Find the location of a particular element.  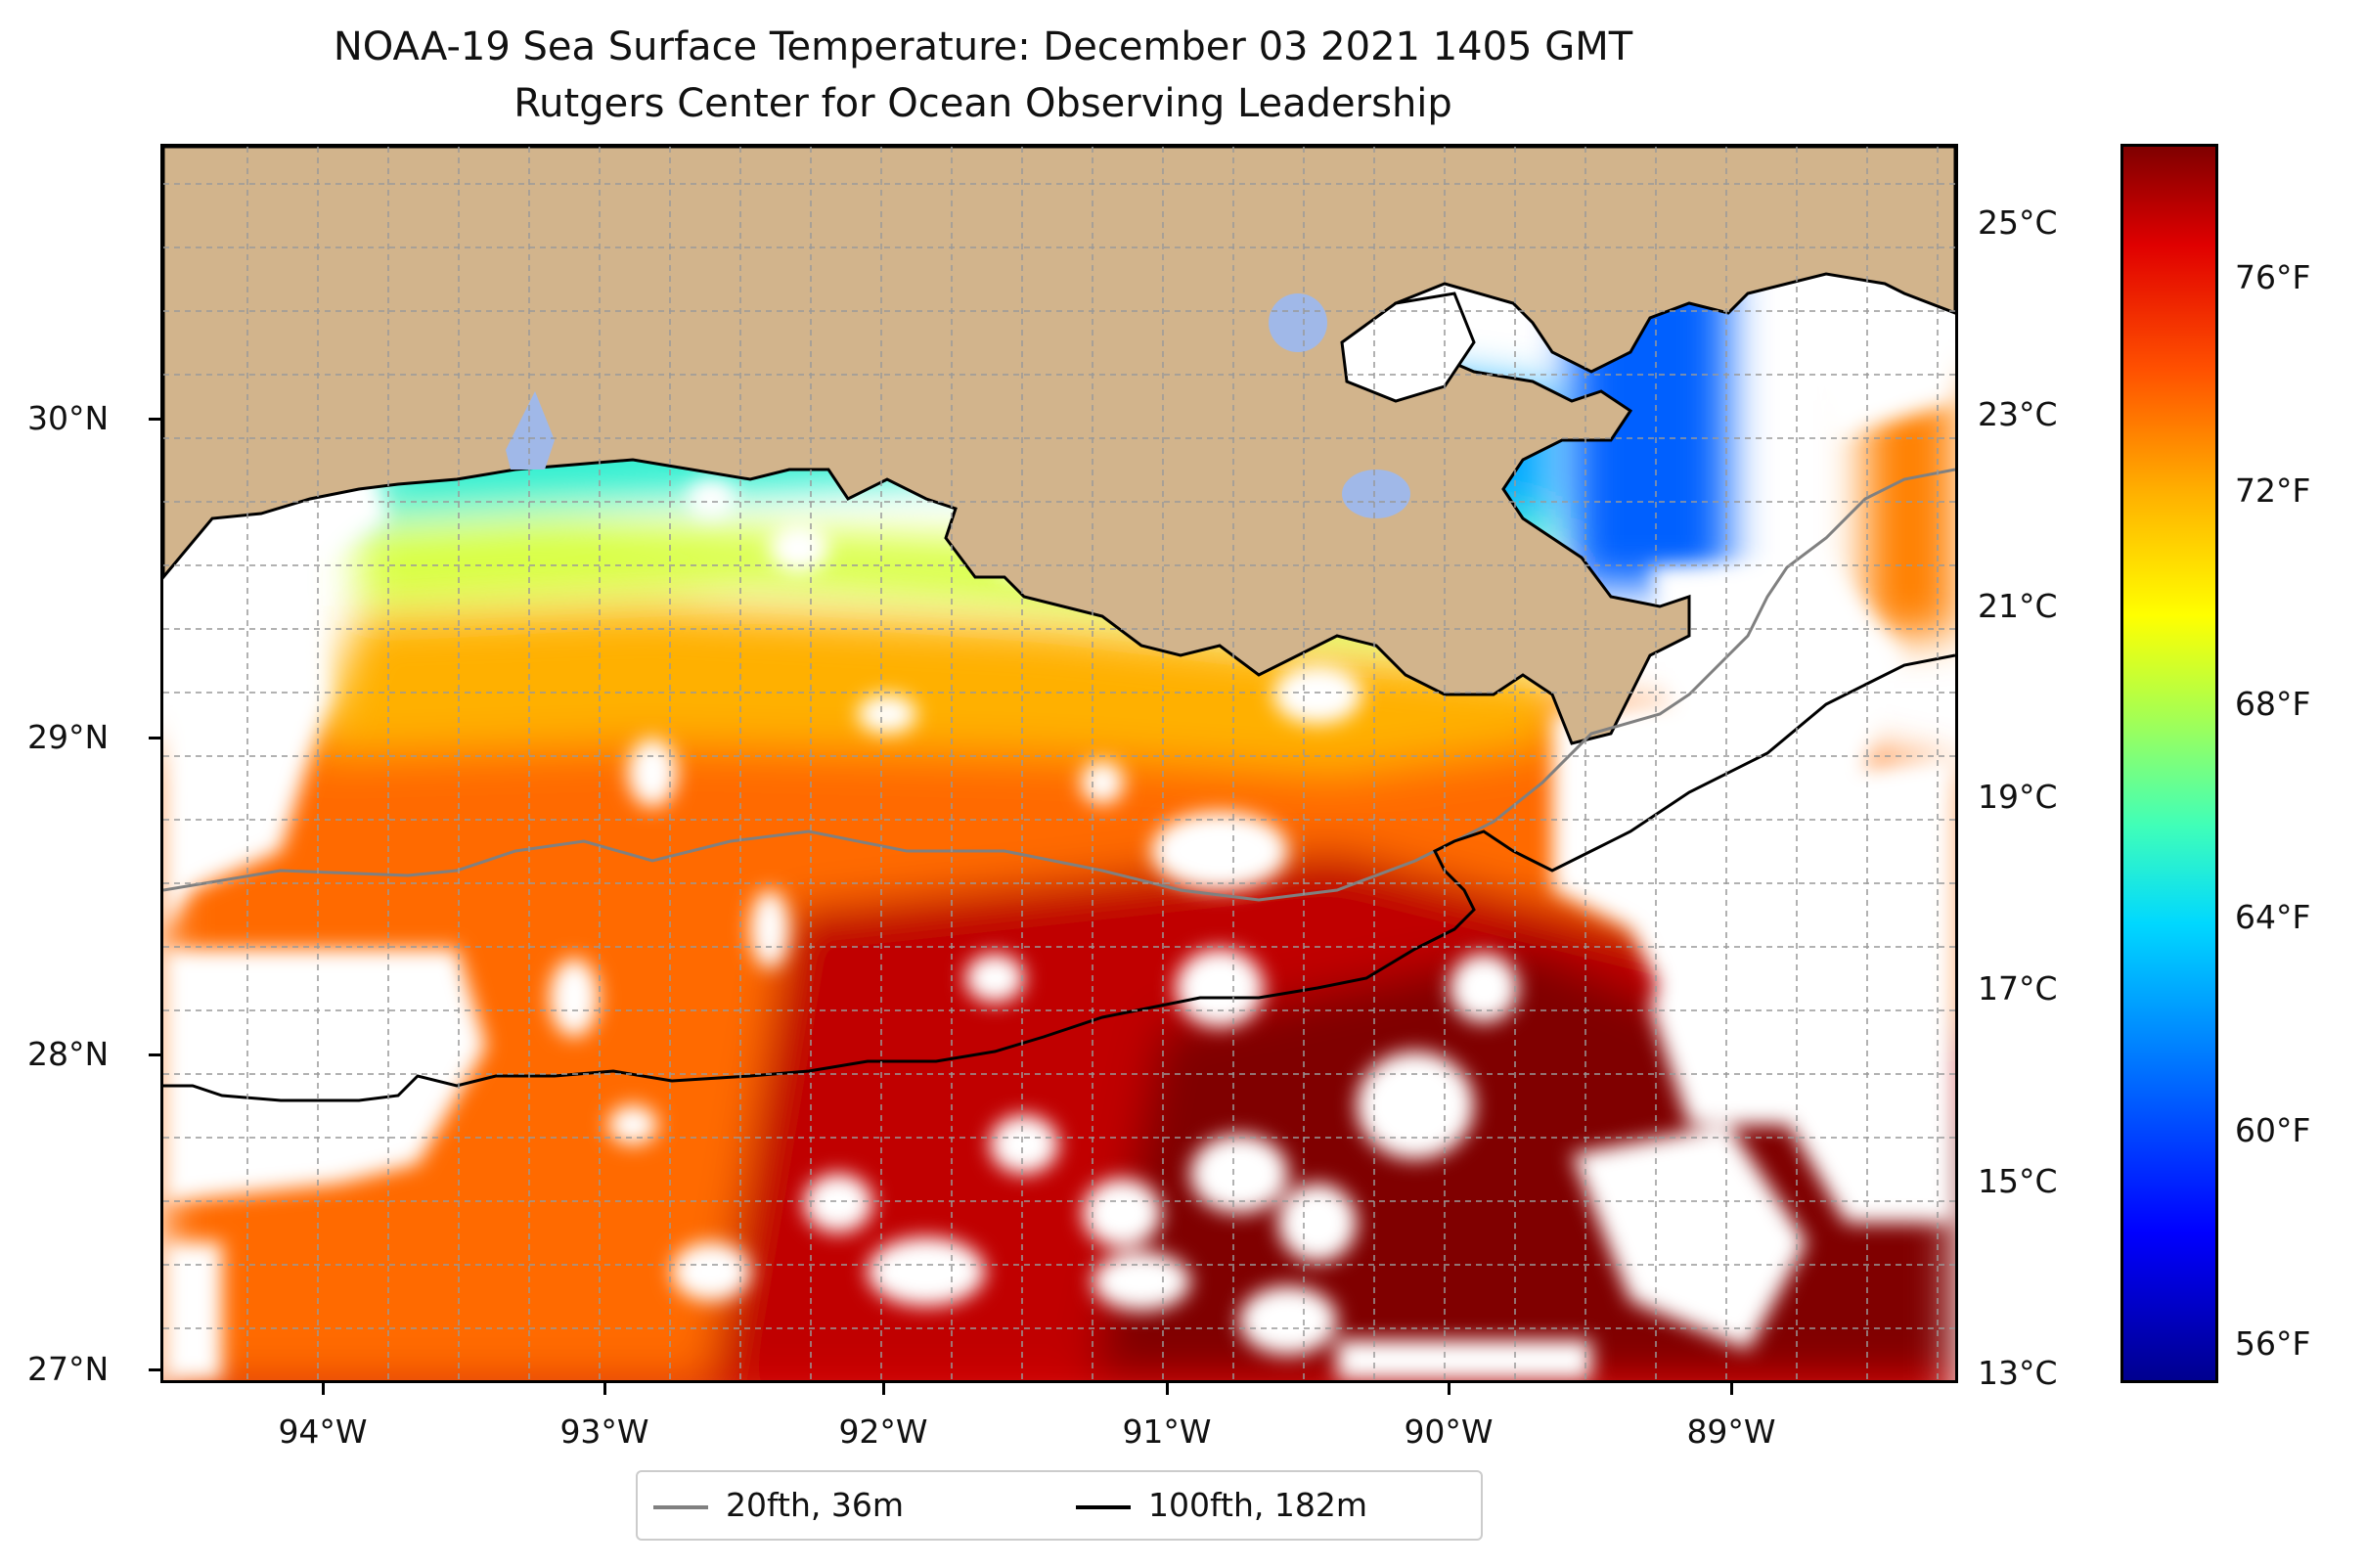

colorbar-fahrenheit-label: 68°F is located at coordinates (2273, 704).